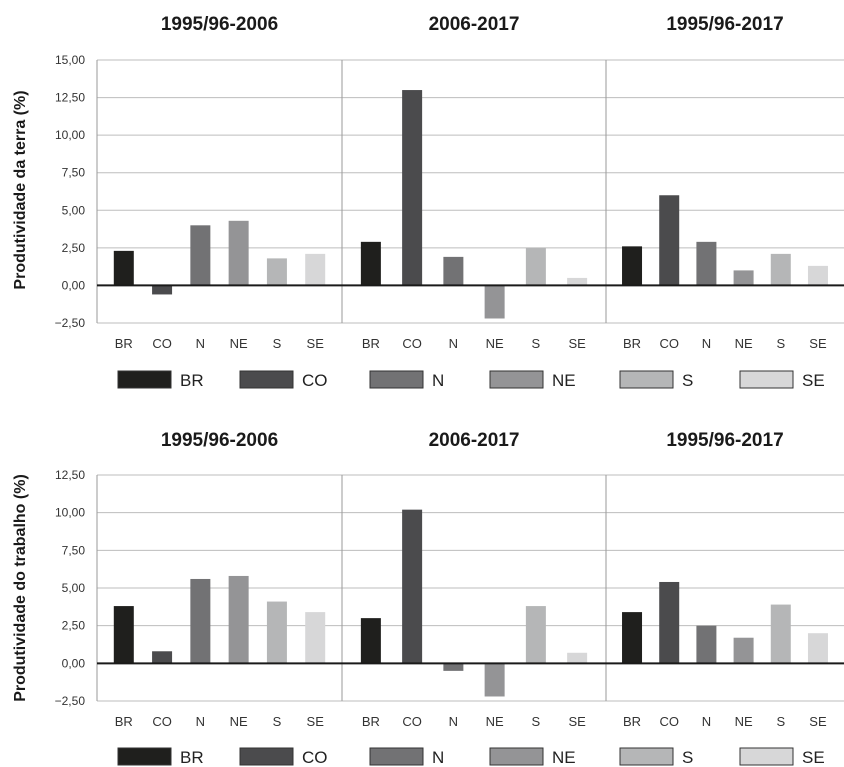  What do you see at coordinates (687, 380) in the screenshot?
I see `chart1-legend-label: S` at bounding box center [687, 380].